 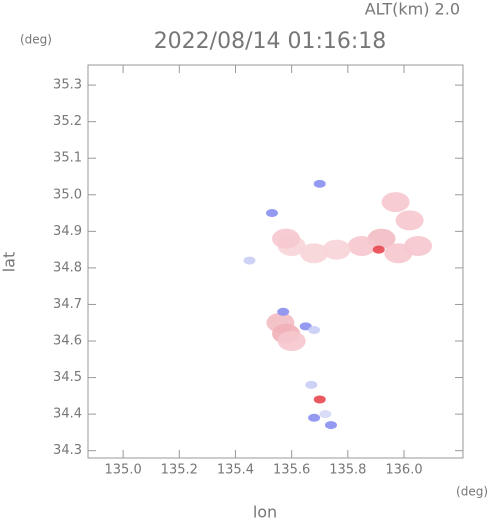 I want to click on x-tick-label: 135.2, so click(x=179, y=470).